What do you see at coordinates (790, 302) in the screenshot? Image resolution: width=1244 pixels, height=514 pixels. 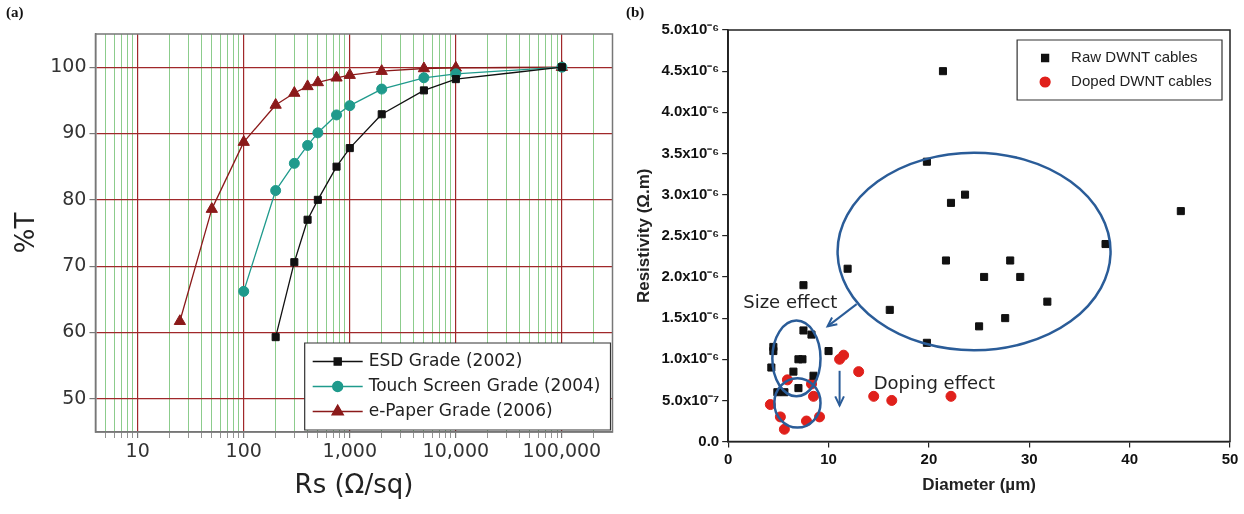 I see `annotation: Size effect` at bounding box center [790, 302].